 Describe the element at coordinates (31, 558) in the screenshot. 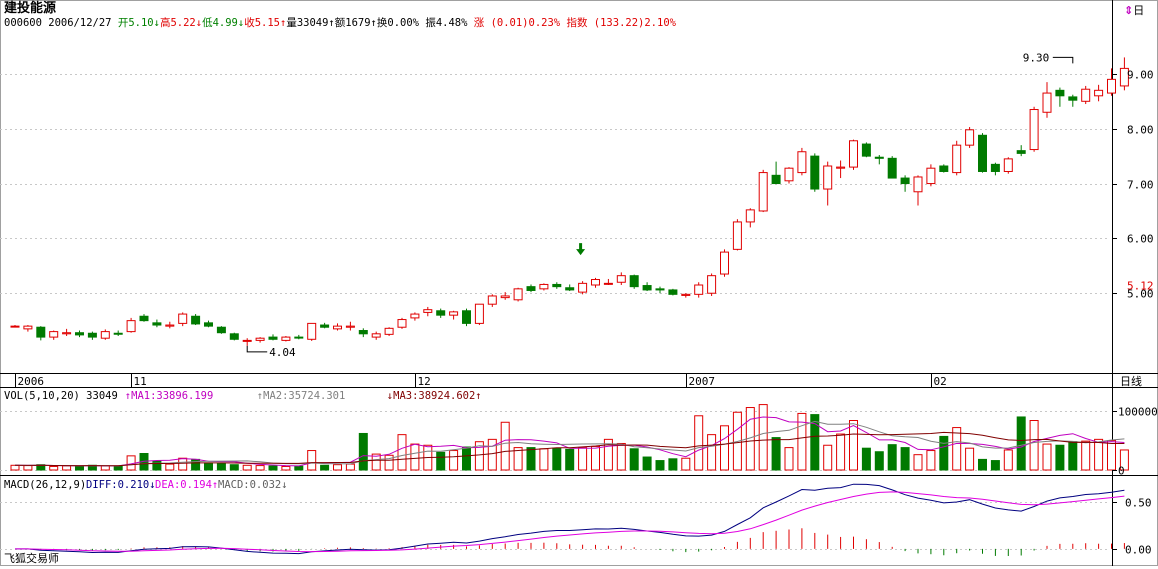

I see `app-name: 飞狐交易师` at that location.